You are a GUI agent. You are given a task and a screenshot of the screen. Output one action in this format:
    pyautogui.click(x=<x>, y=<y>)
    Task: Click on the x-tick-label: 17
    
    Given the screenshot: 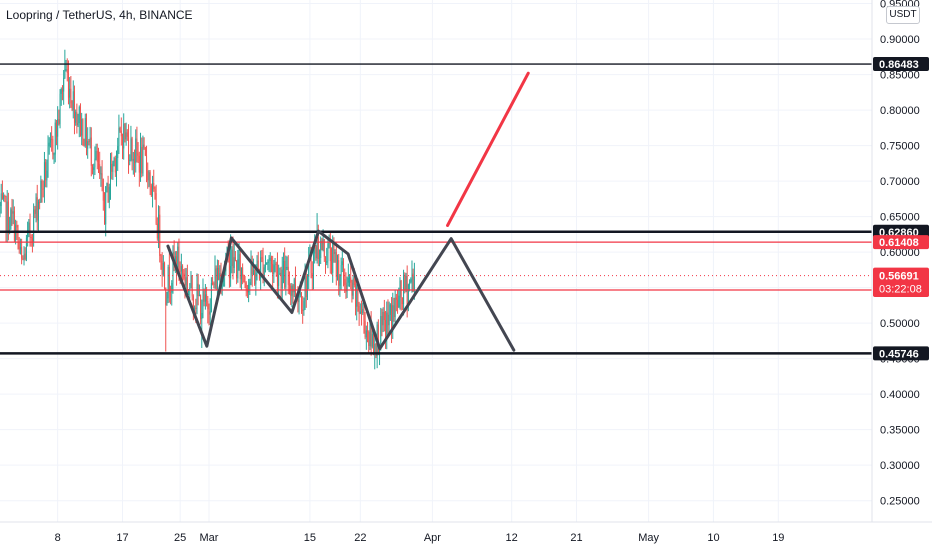 What is the action you would take?
    pyautogui.click(x=122, y=538)
    